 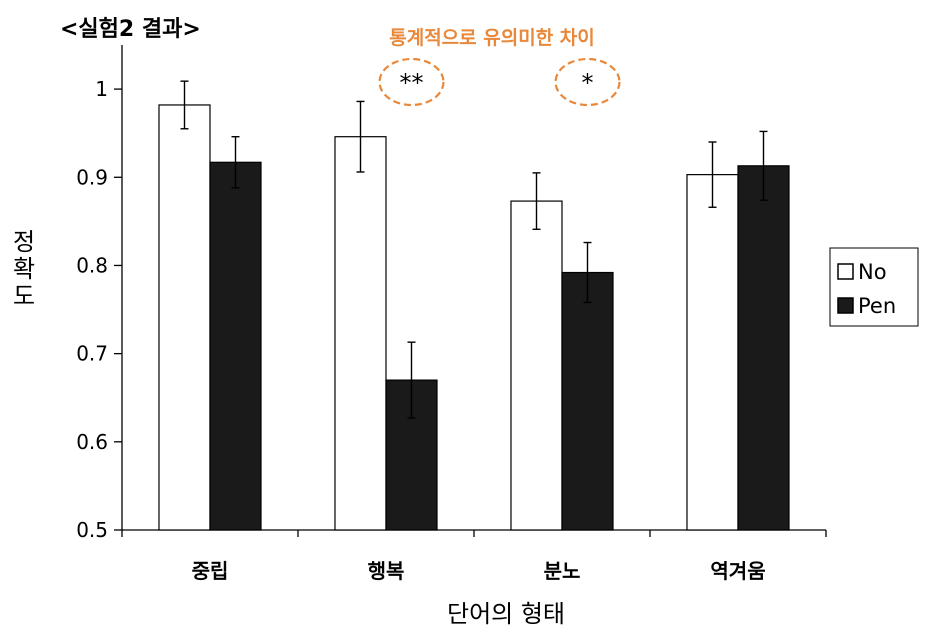 I want to click on y-tick-label: 0.8, so click(x=92, y=265).